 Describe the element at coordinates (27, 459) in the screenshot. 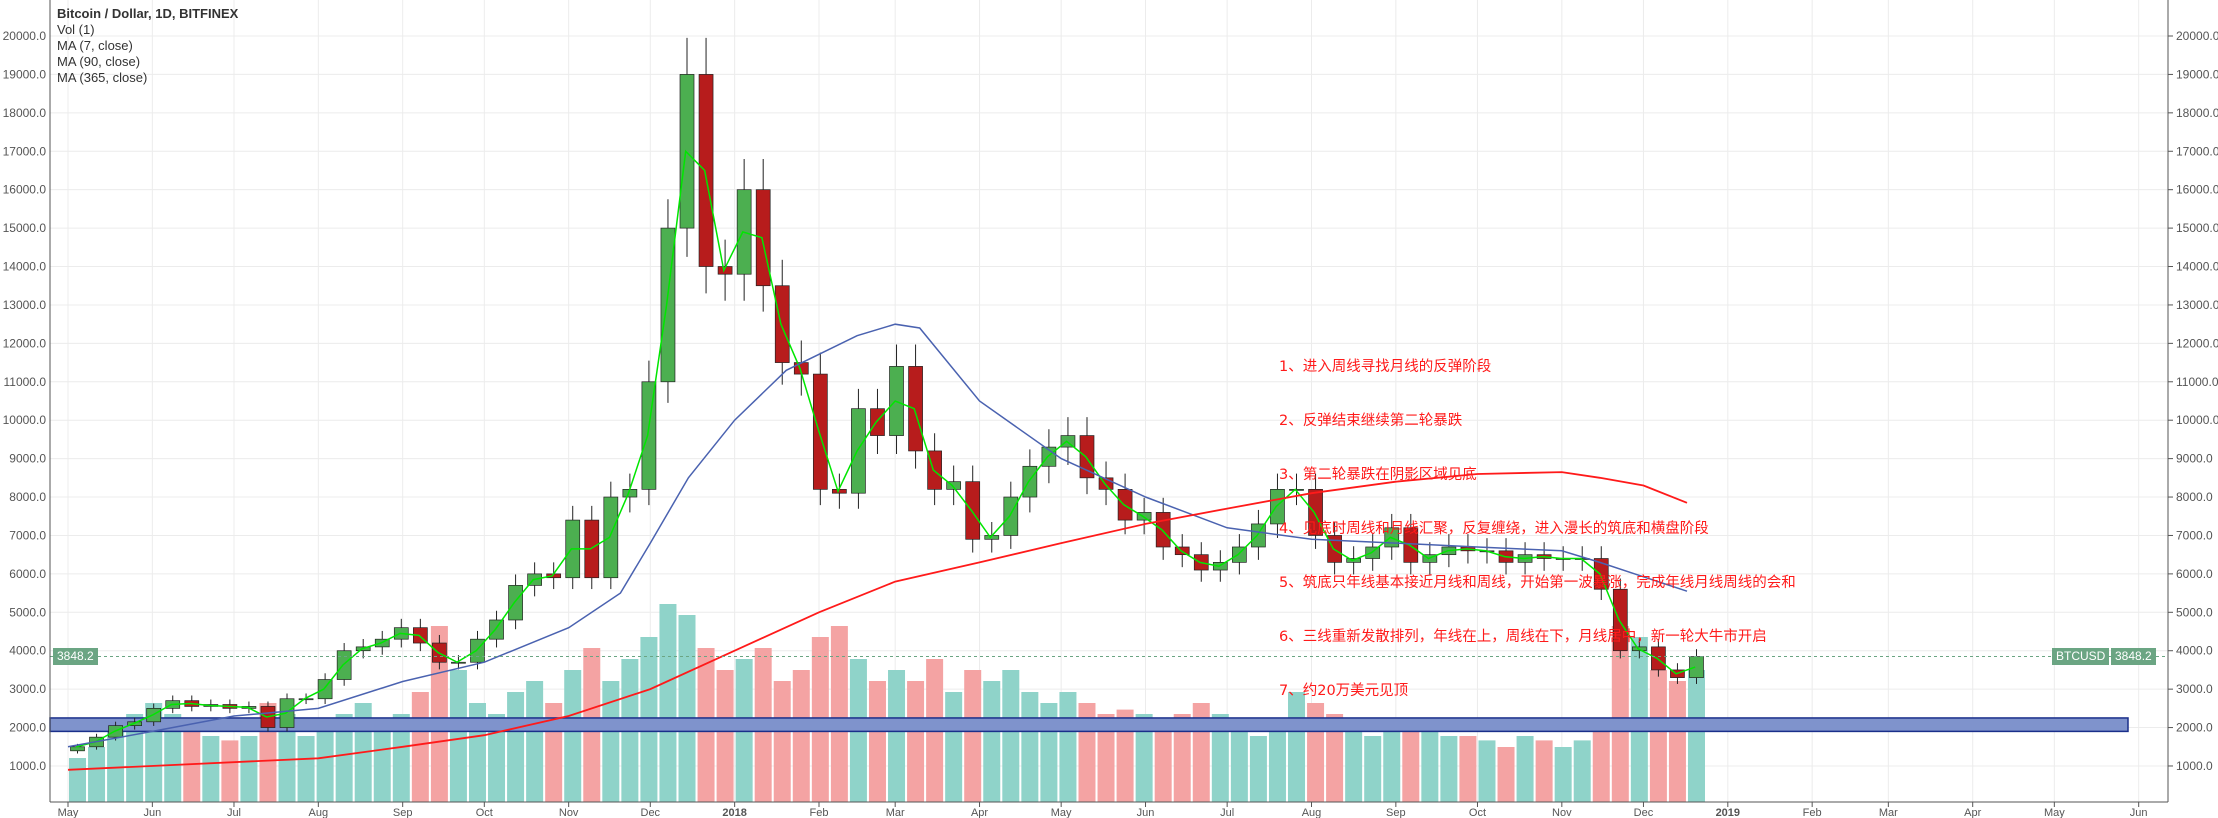

I see `y-tick-label-left: 9000.0` at that location.